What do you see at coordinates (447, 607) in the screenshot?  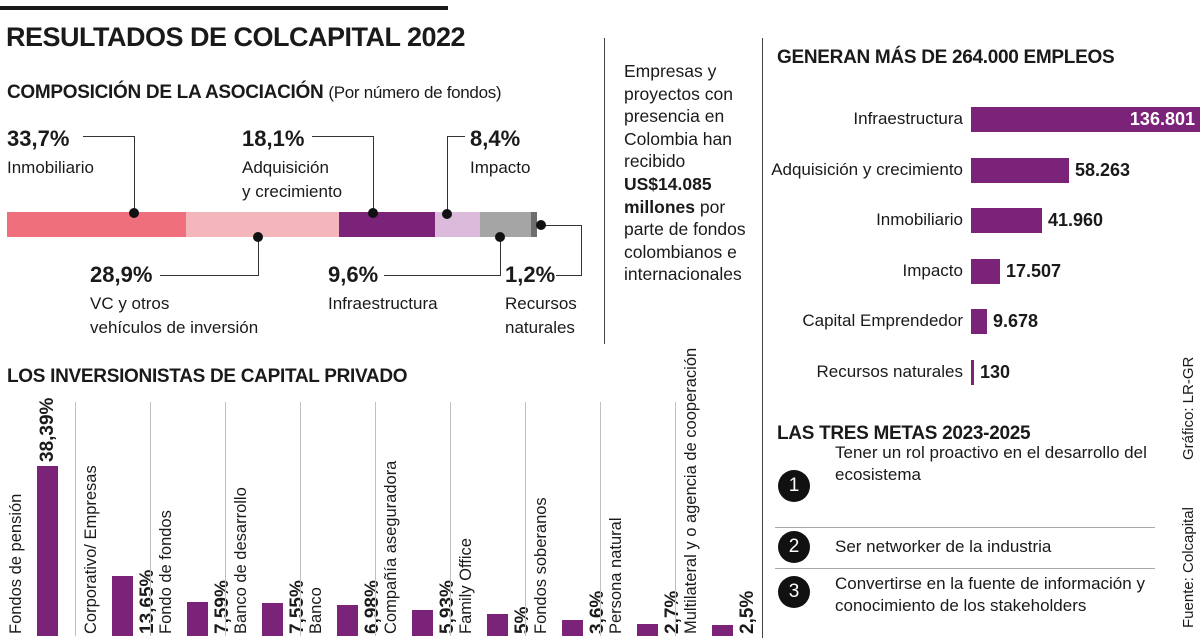 I see `investor-value-label: 5,93%` at bounding box center [447, 607].